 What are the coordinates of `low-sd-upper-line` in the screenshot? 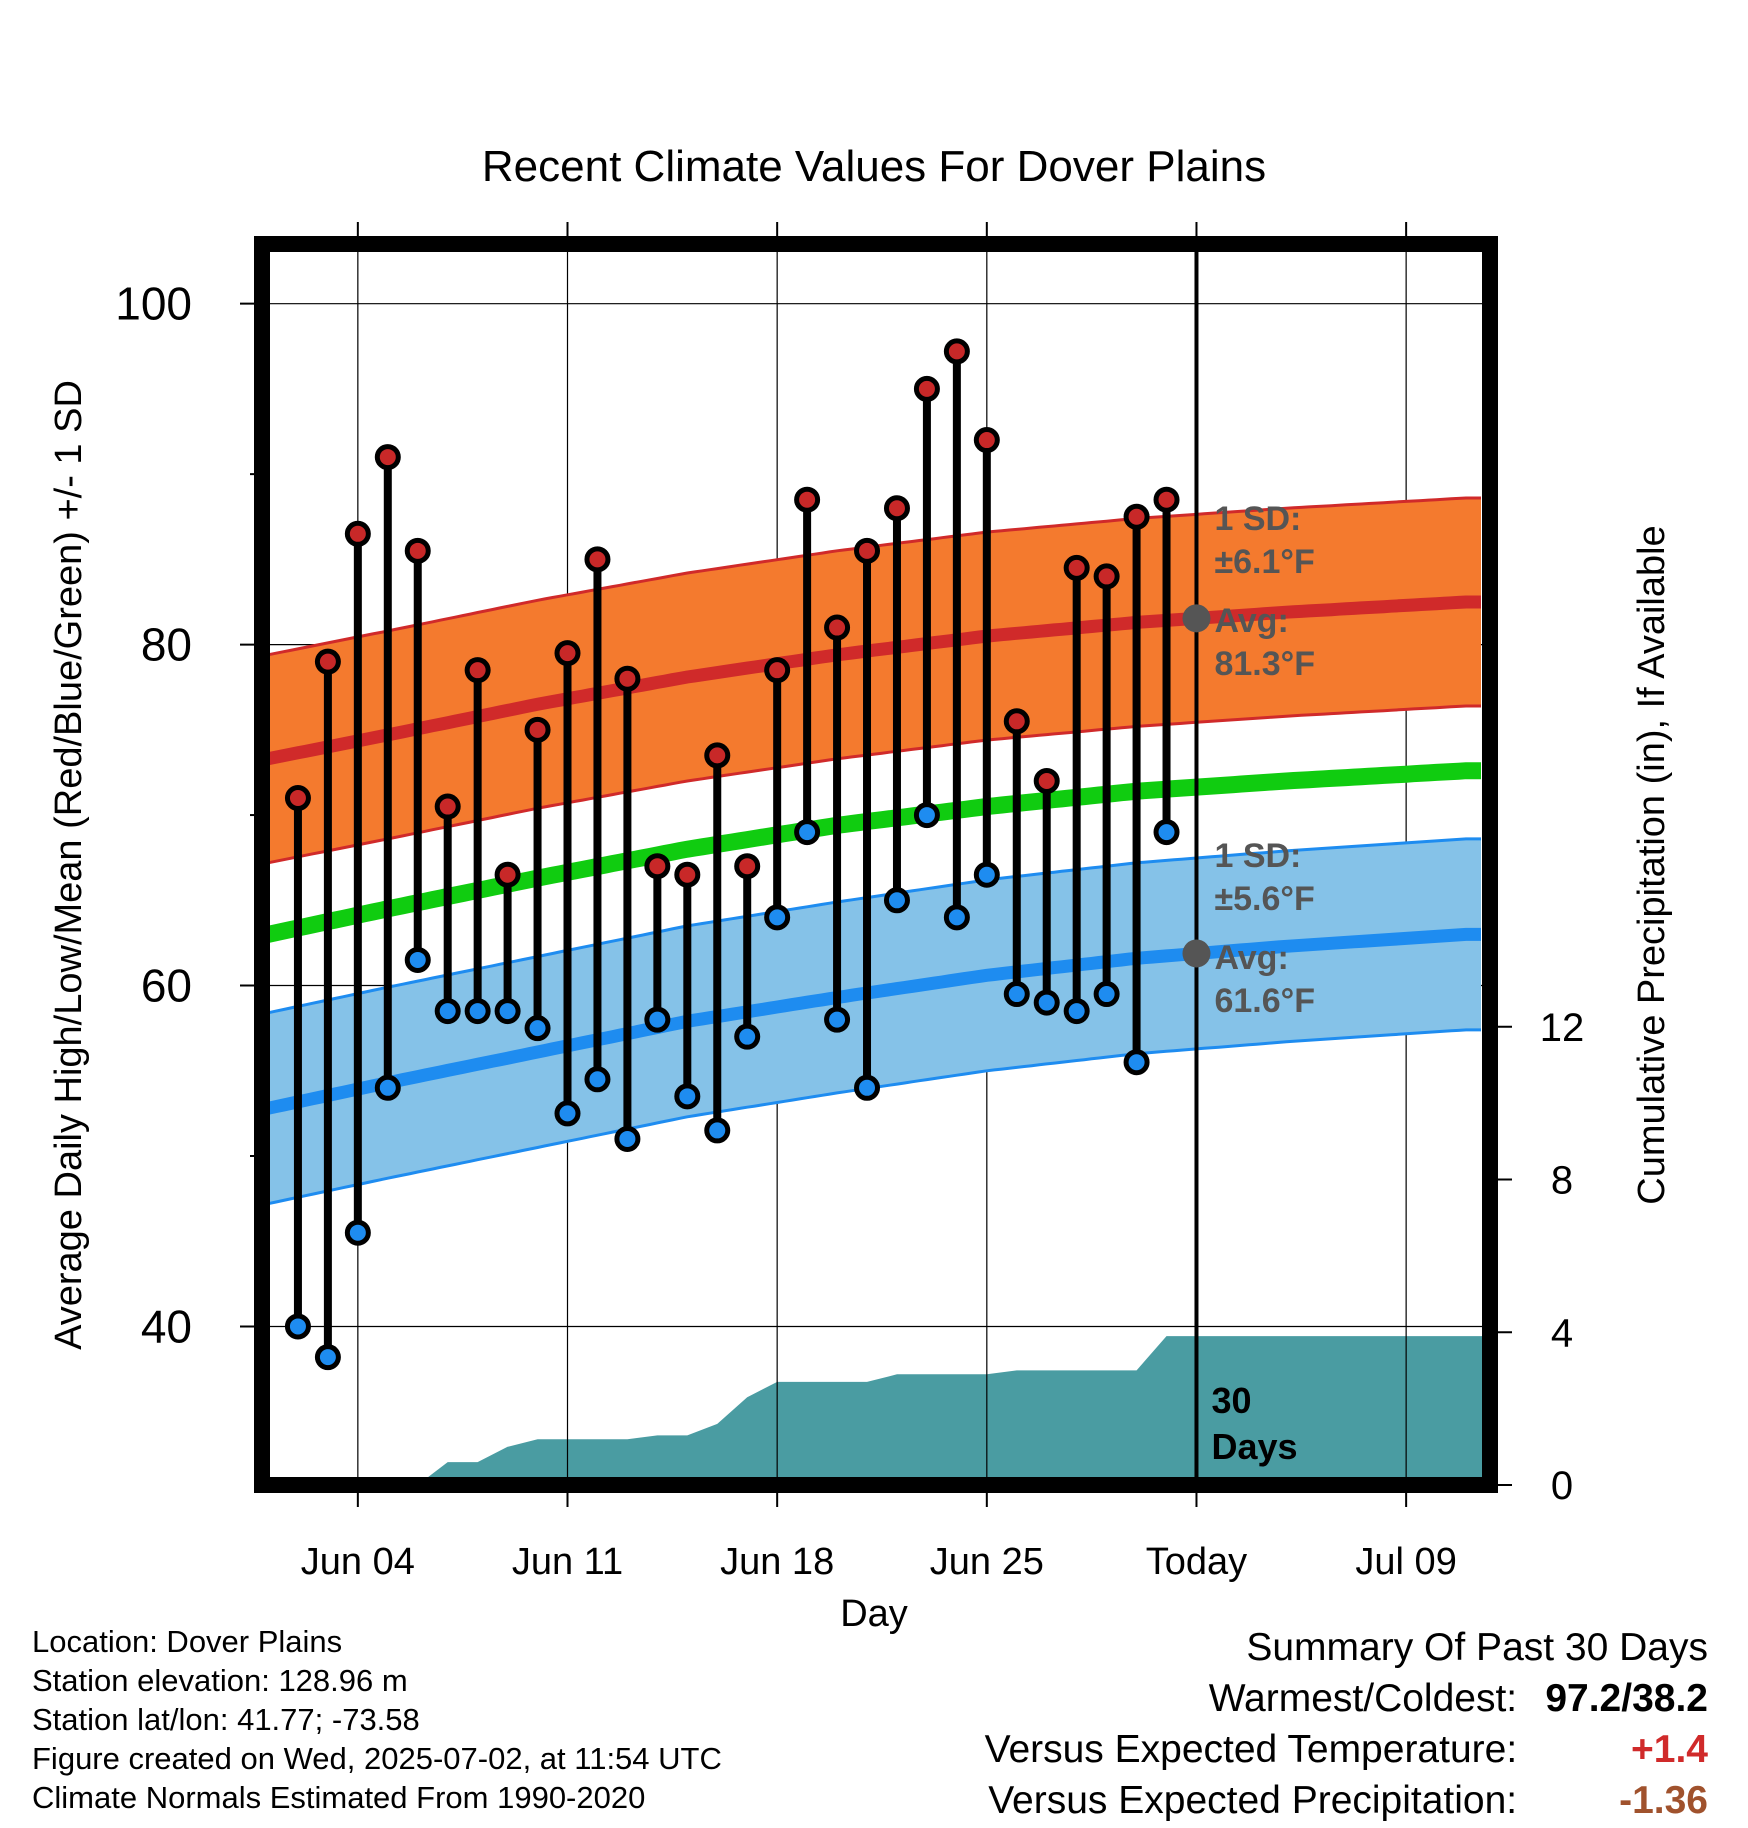 It's located at (874, 926).